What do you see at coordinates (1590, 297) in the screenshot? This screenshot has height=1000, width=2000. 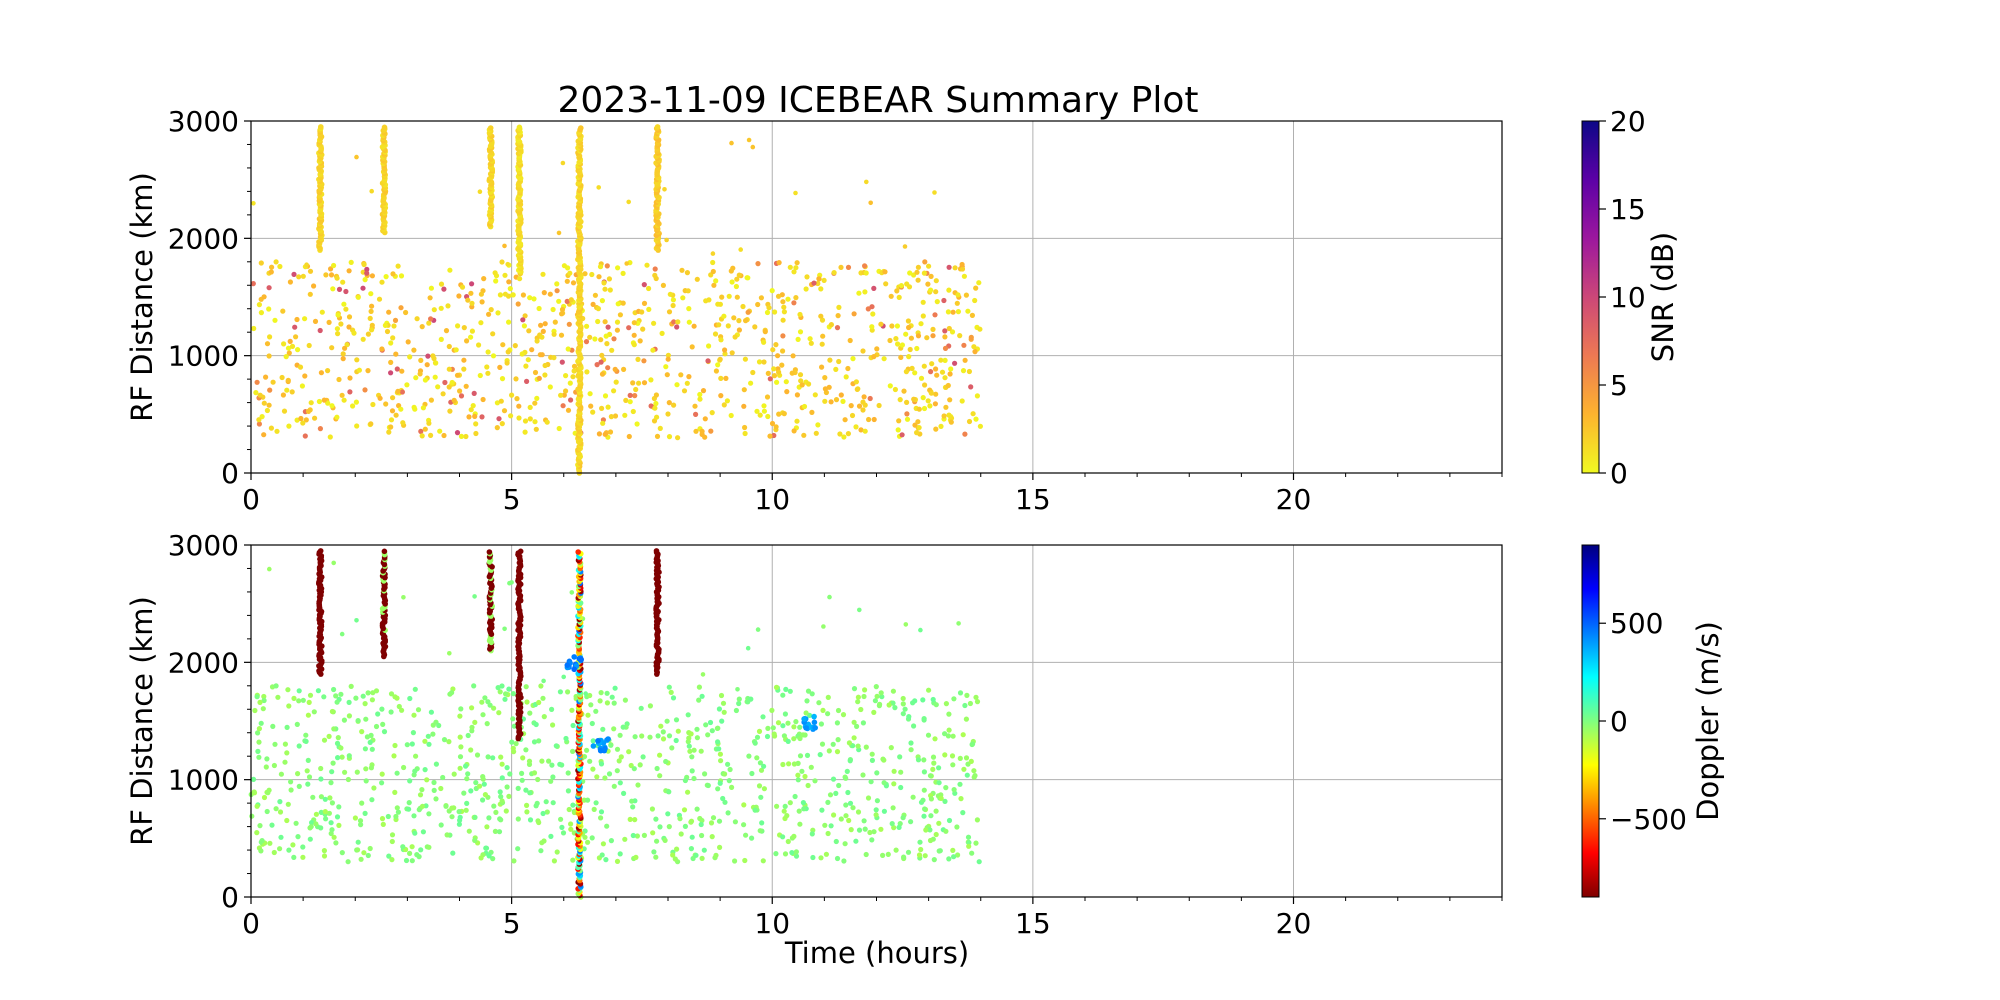 I see `snr-colorbar-bar` at bounding box center [1590, 297].